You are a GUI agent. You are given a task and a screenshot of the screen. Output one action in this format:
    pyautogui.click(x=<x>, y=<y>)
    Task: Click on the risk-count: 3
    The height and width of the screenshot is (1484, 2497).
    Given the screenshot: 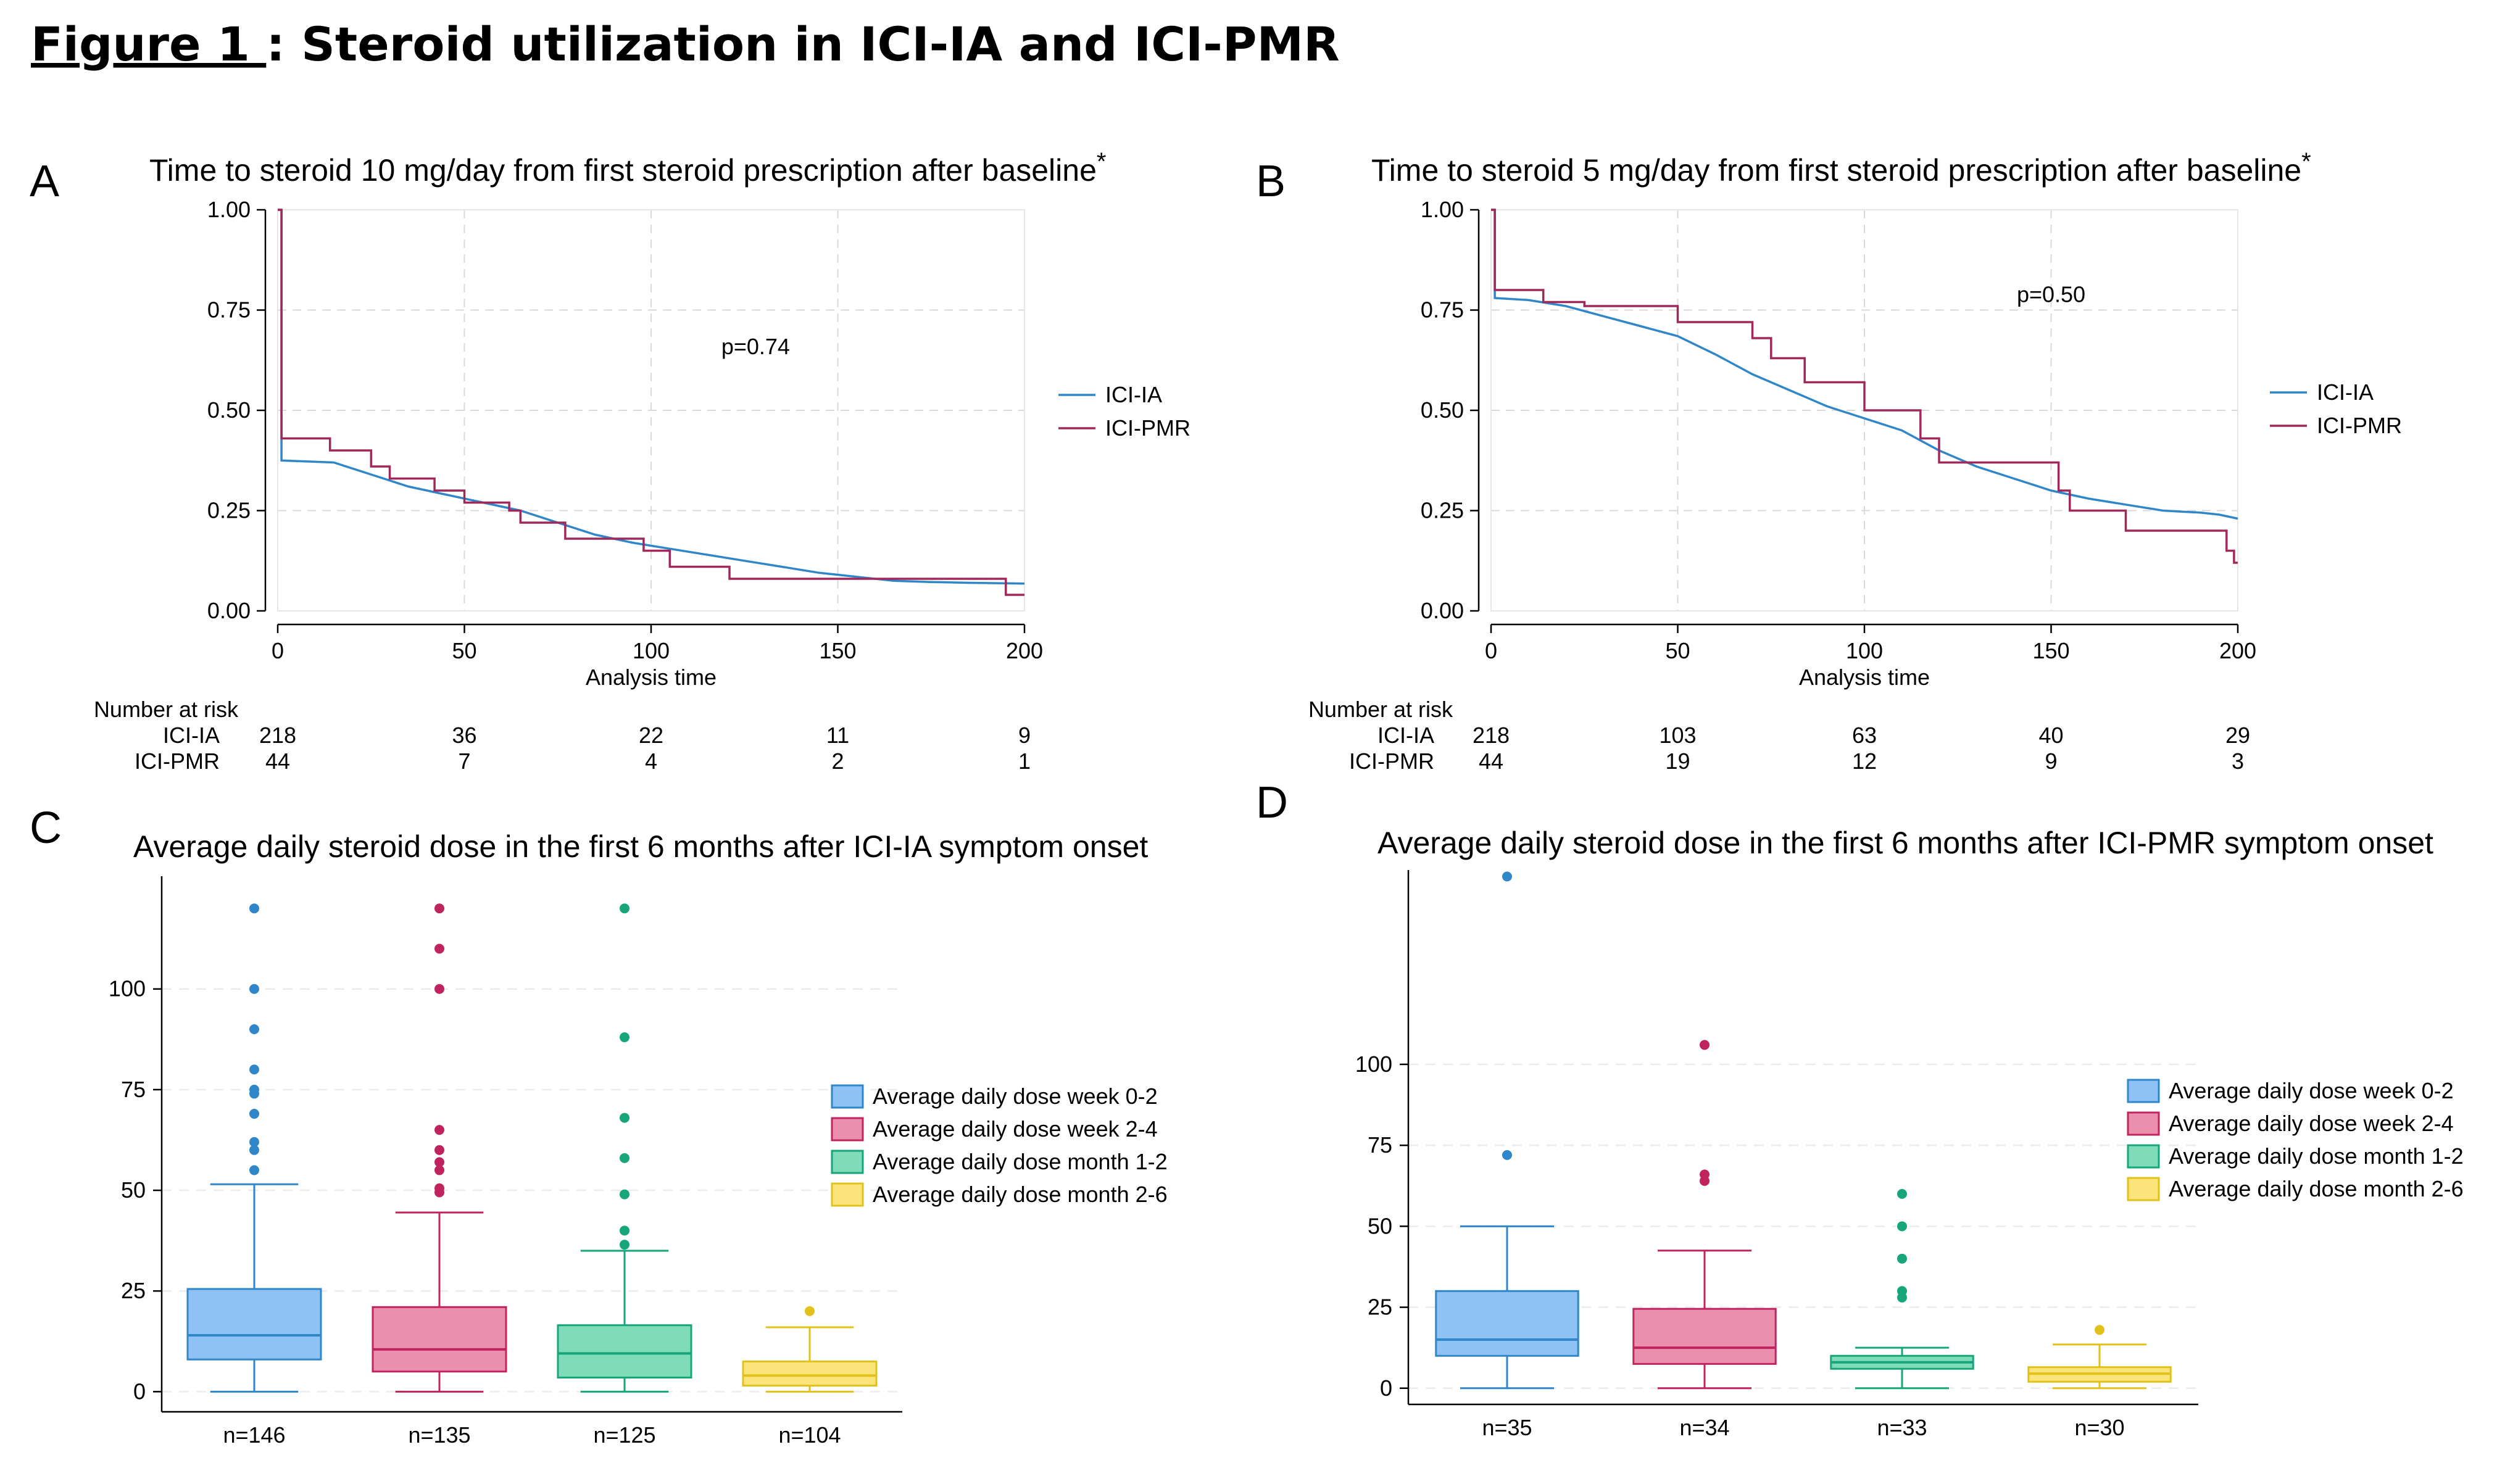 What is the action you would take?
    pyautogui.click(x=2238, y=761)
    